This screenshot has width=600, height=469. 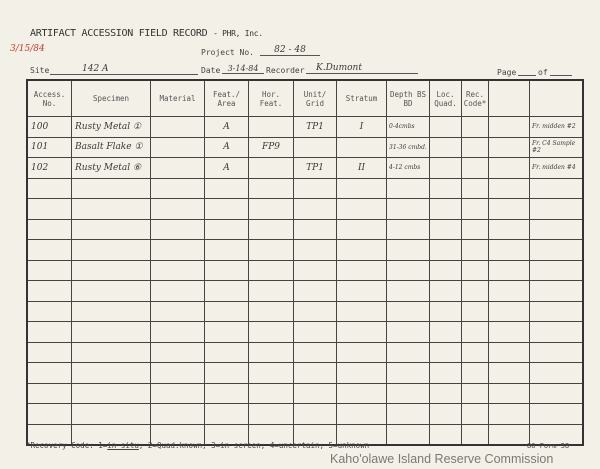 I want to click on cell-access-no: 101, so click(x=49, y=147).